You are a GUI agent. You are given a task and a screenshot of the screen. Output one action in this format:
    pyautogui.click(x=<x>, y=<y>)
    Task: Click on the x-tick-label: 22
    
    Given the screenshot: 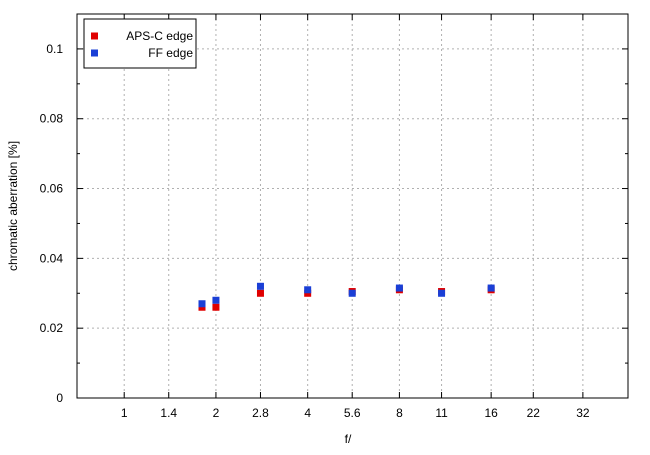 What is the action you would take?
    pyautogui.click(x=534, y=413)
    